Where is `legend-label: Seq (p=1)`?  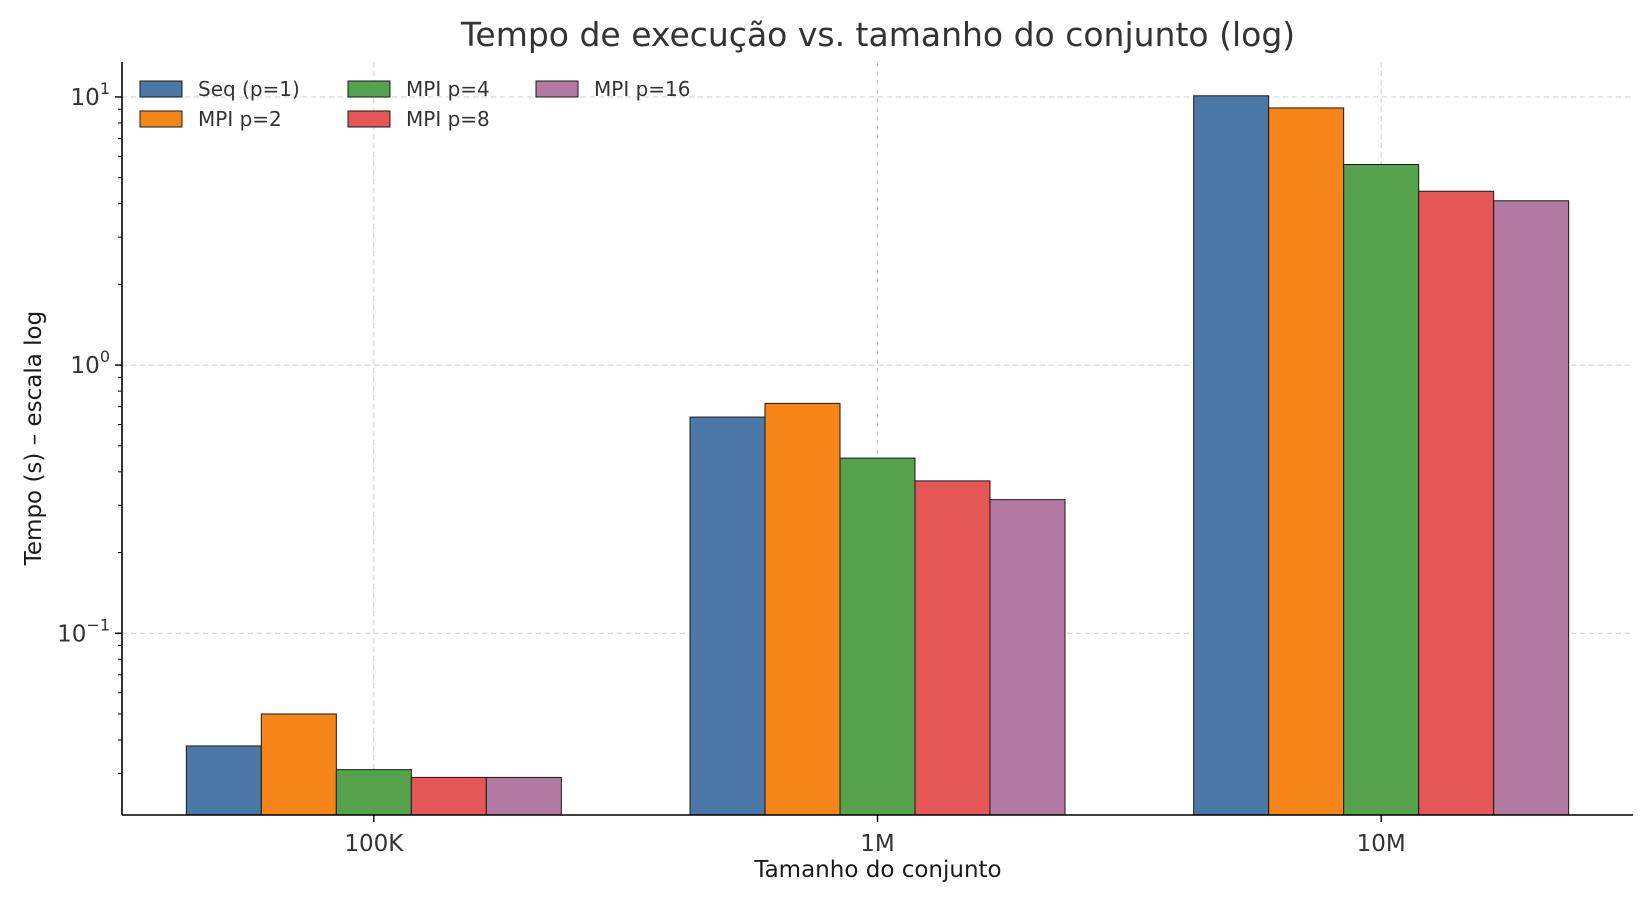 legend-label: Seq (p=1) is located at coordinates (249, 89).